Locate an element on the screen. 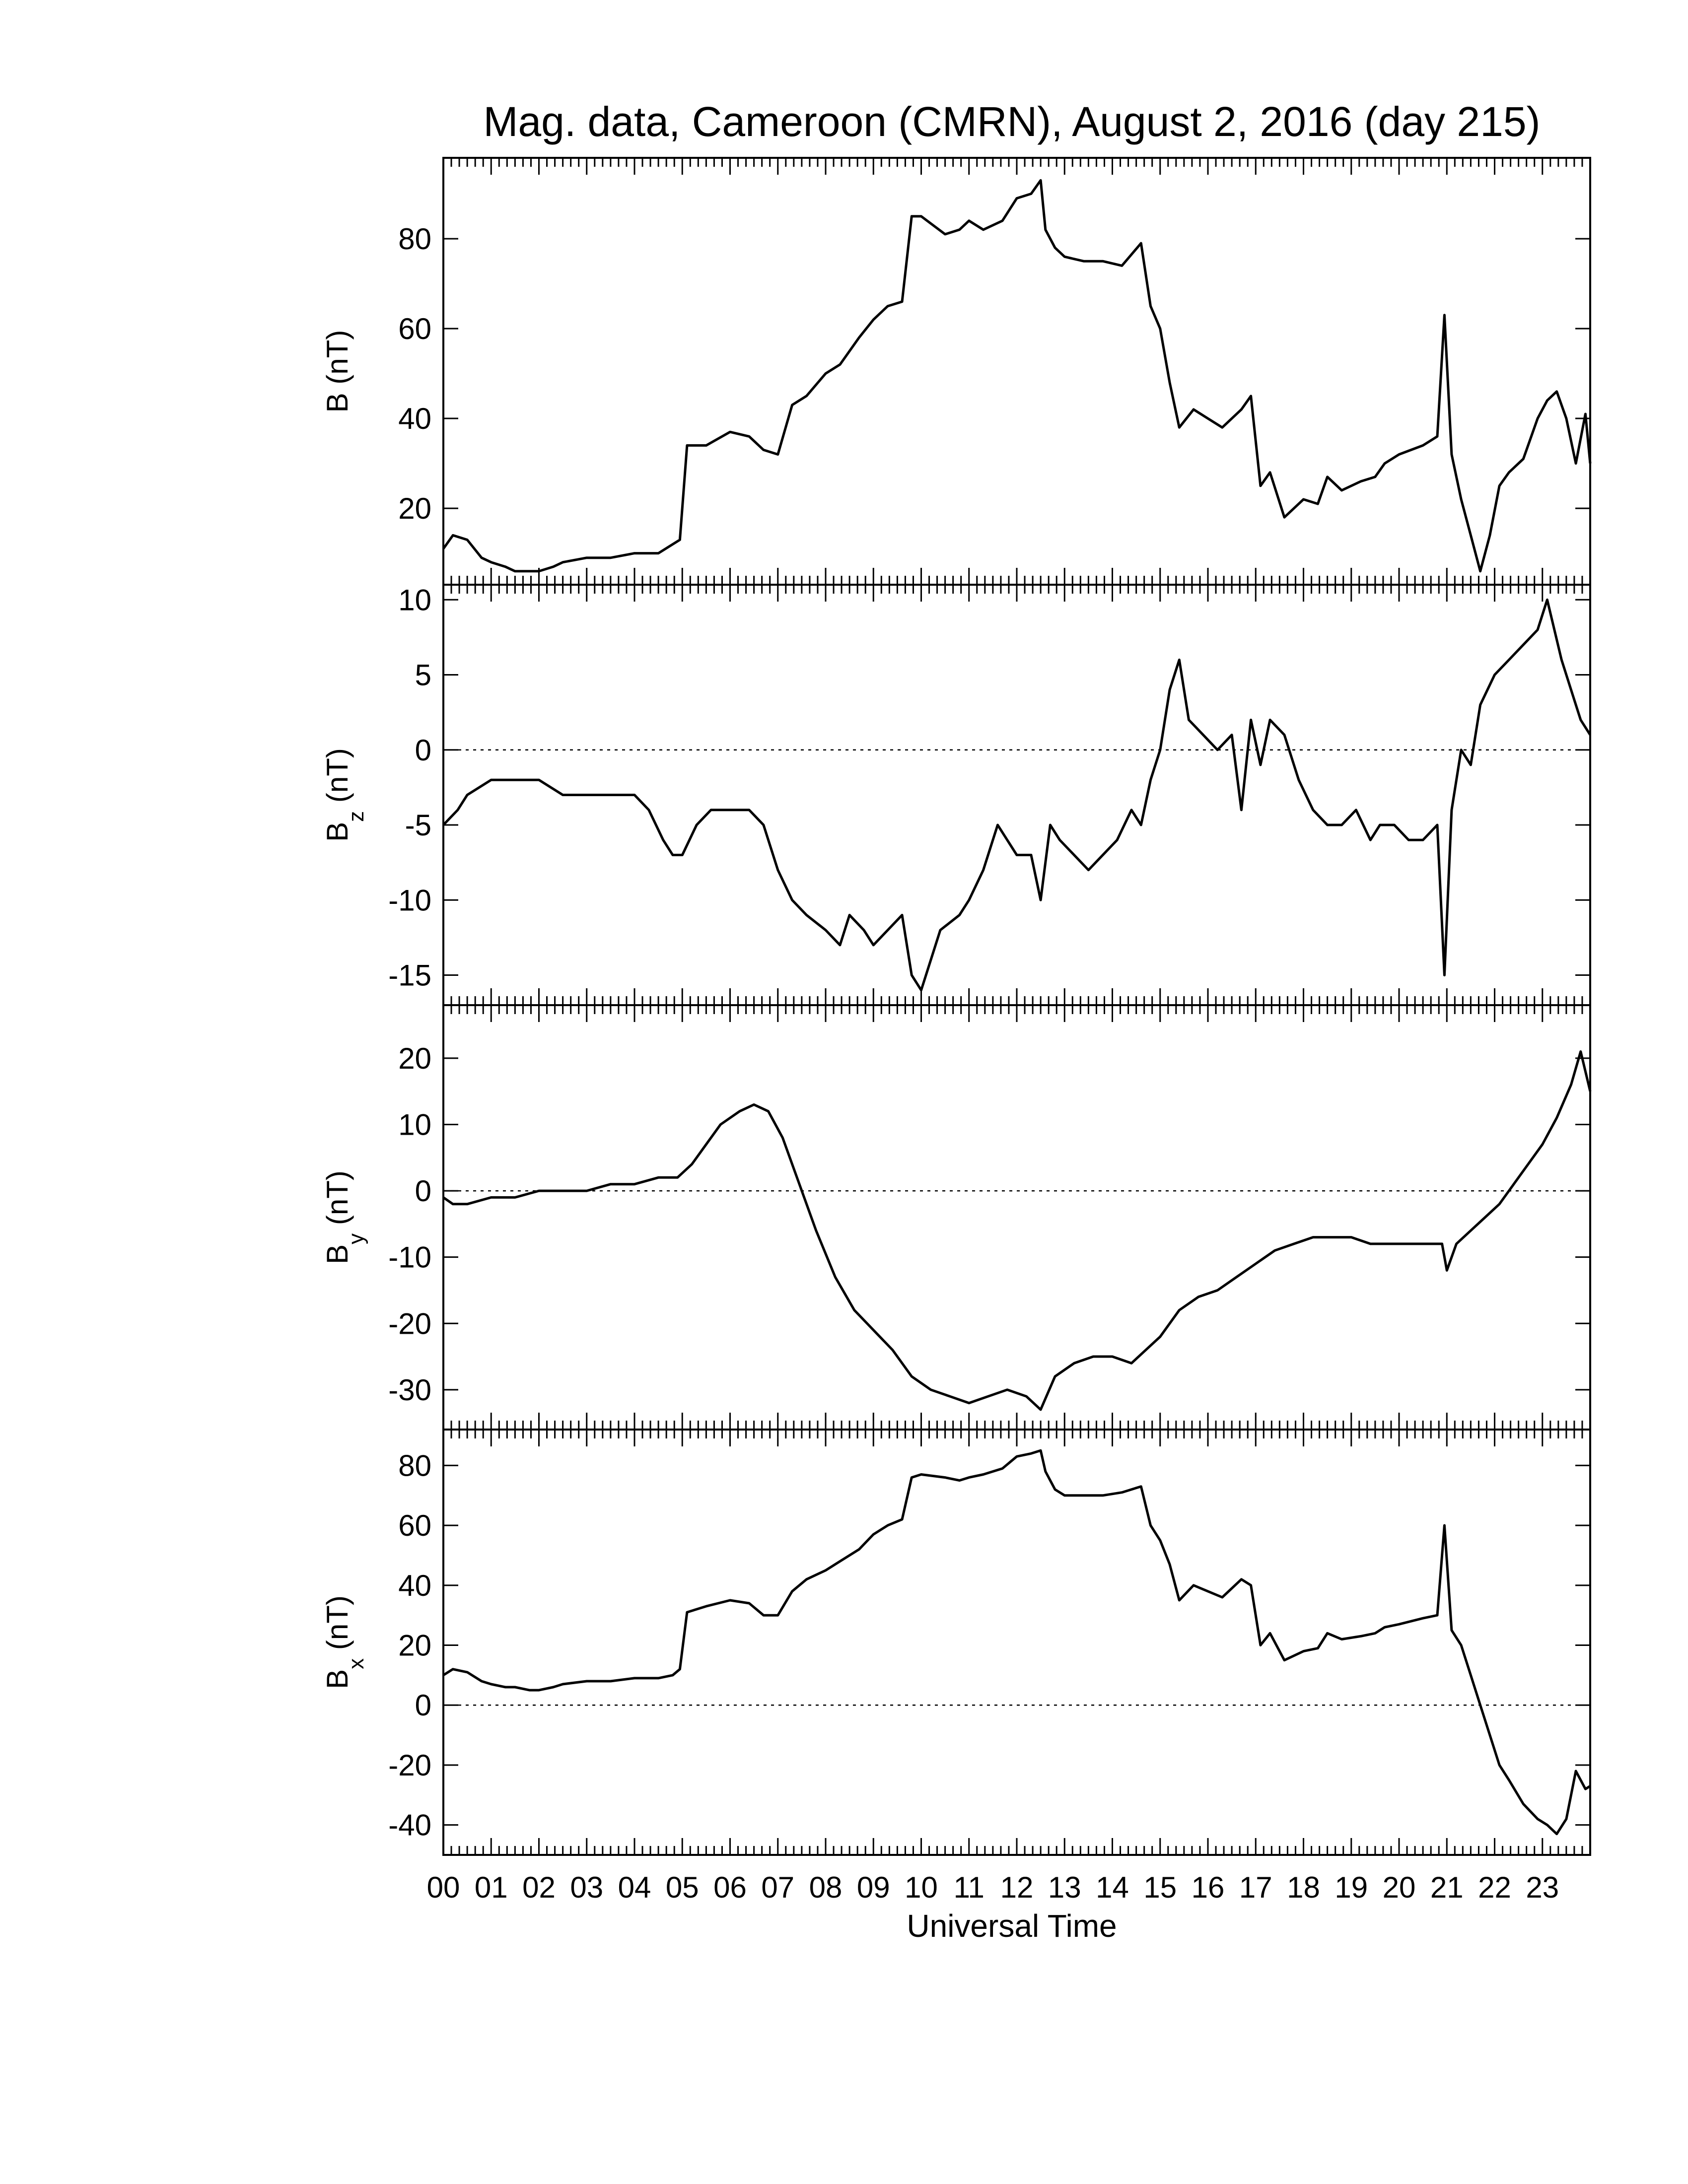 This screenshot has height=2184, width=1688. panel-2: -15 -10 -5 0 5 10 Bz (nT) is located at coordinates (956, 794).